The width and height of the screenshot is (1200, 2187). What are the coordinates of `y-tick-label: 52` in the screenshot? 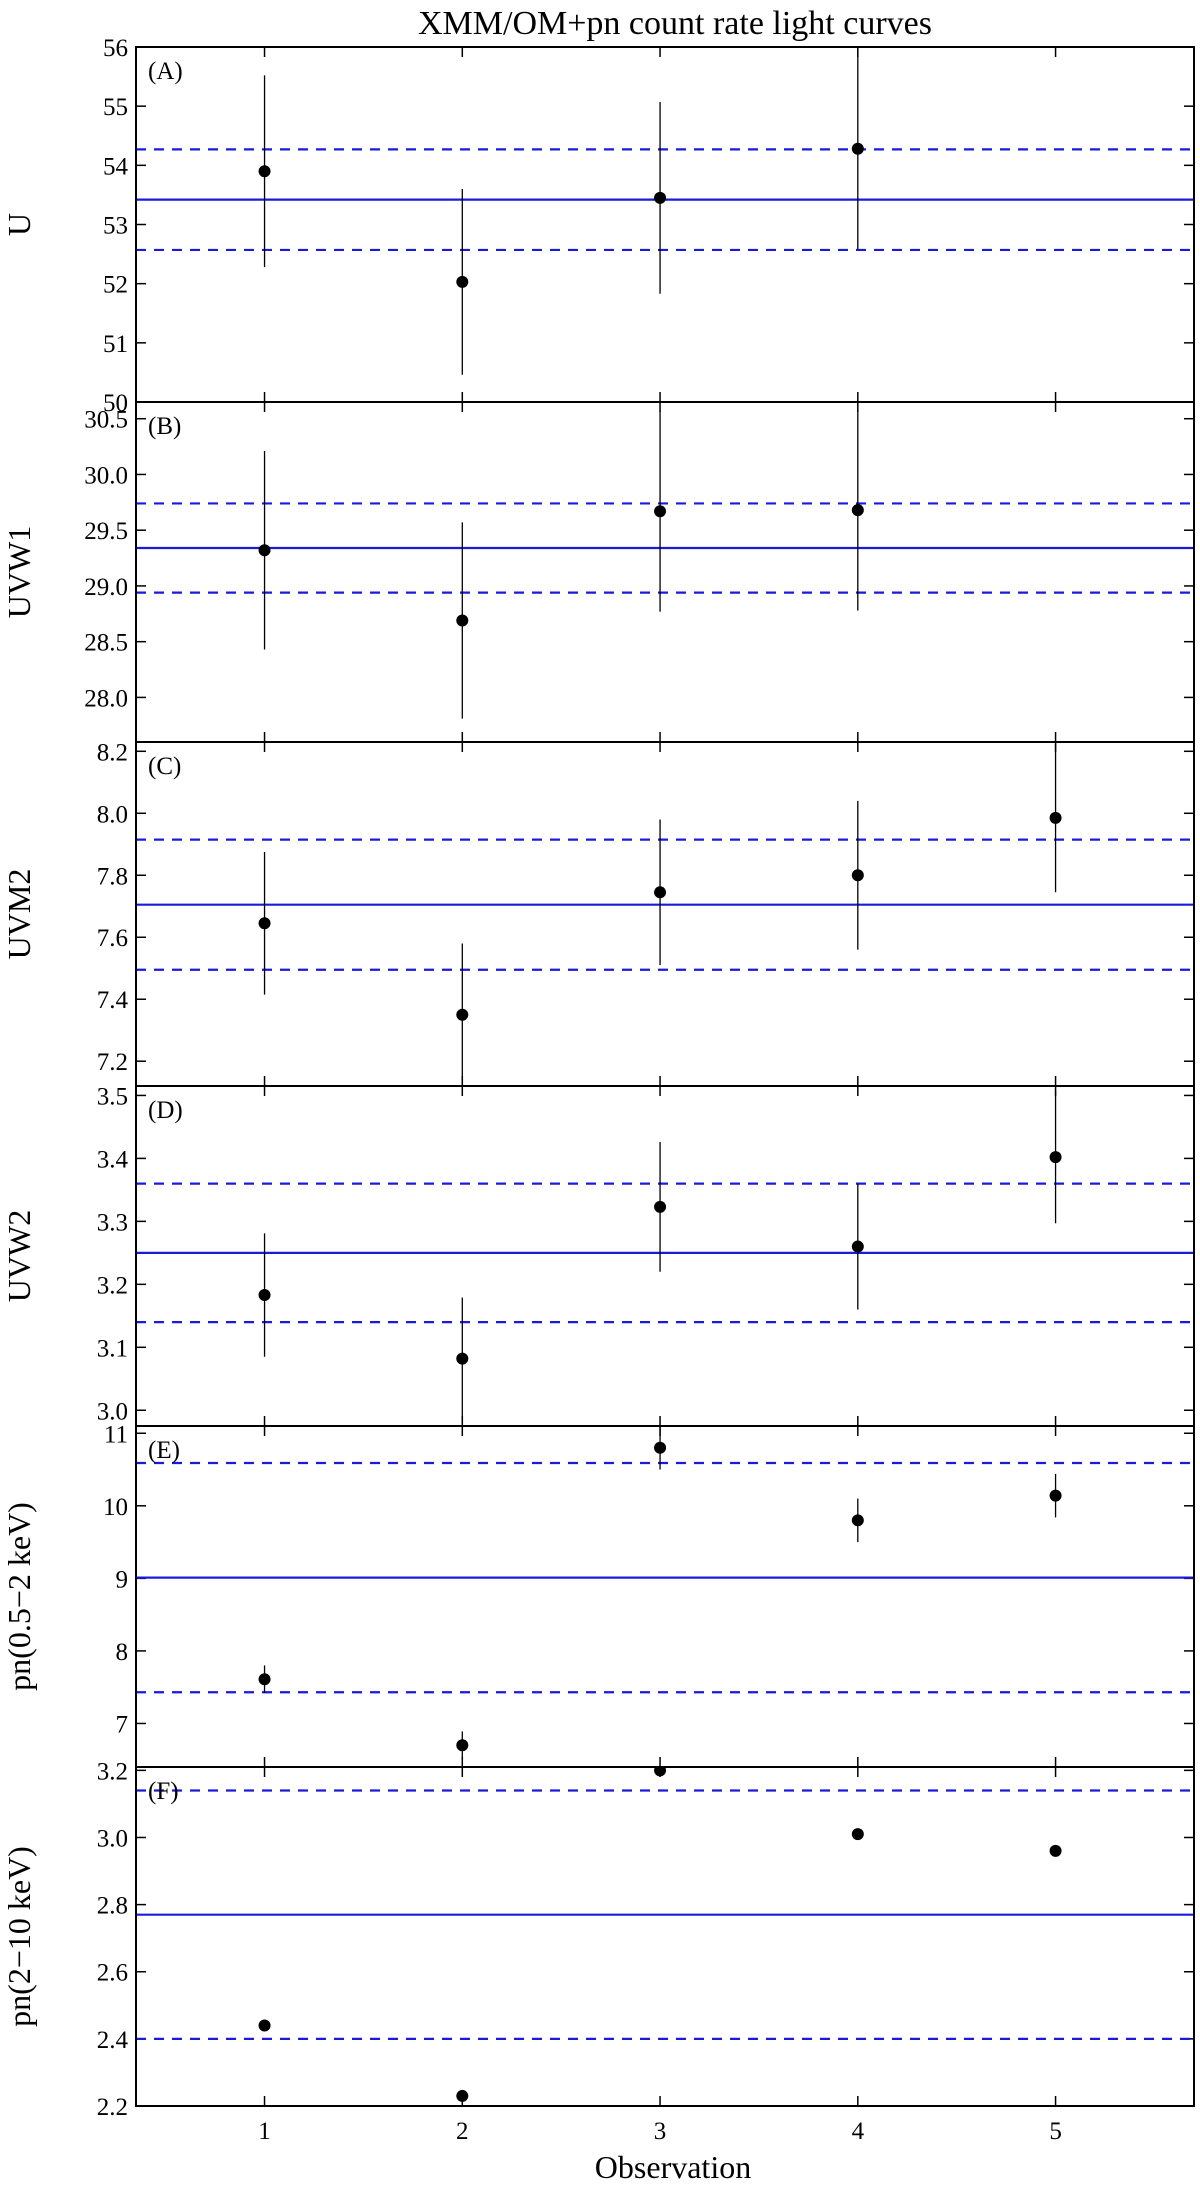 It's located at (115, 285).